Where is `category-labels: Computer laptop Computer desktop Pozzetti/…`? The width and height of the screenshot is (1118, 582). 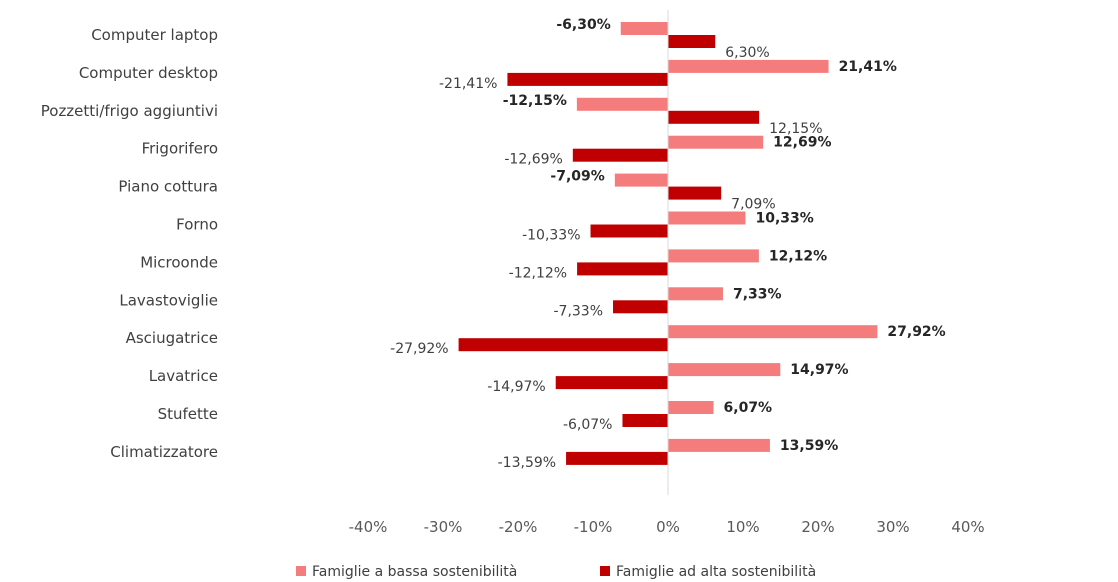
category-labels: Computer laptop Computer desktop Pozzetti/… is located at coordinates (129, 243).